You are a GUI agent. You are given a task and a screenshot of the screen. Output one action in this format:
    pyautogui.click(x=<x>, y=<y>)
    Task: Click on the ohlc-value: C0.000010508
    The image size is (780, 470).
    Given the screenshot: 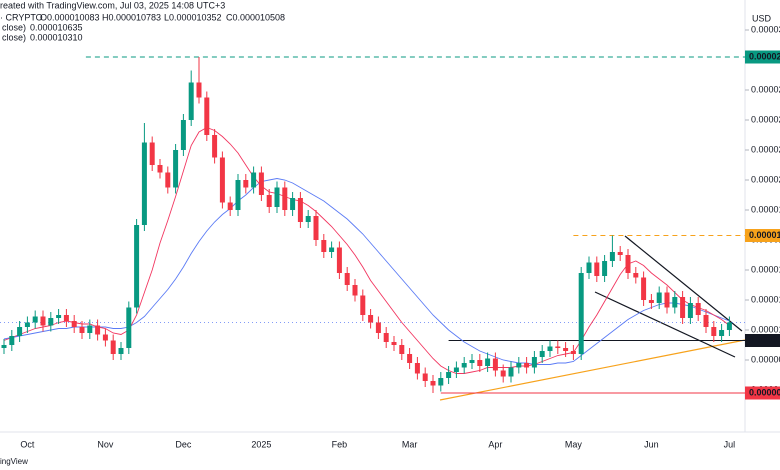 What is the action you would take?
    pyautogui.click(x=255, y=17)
    